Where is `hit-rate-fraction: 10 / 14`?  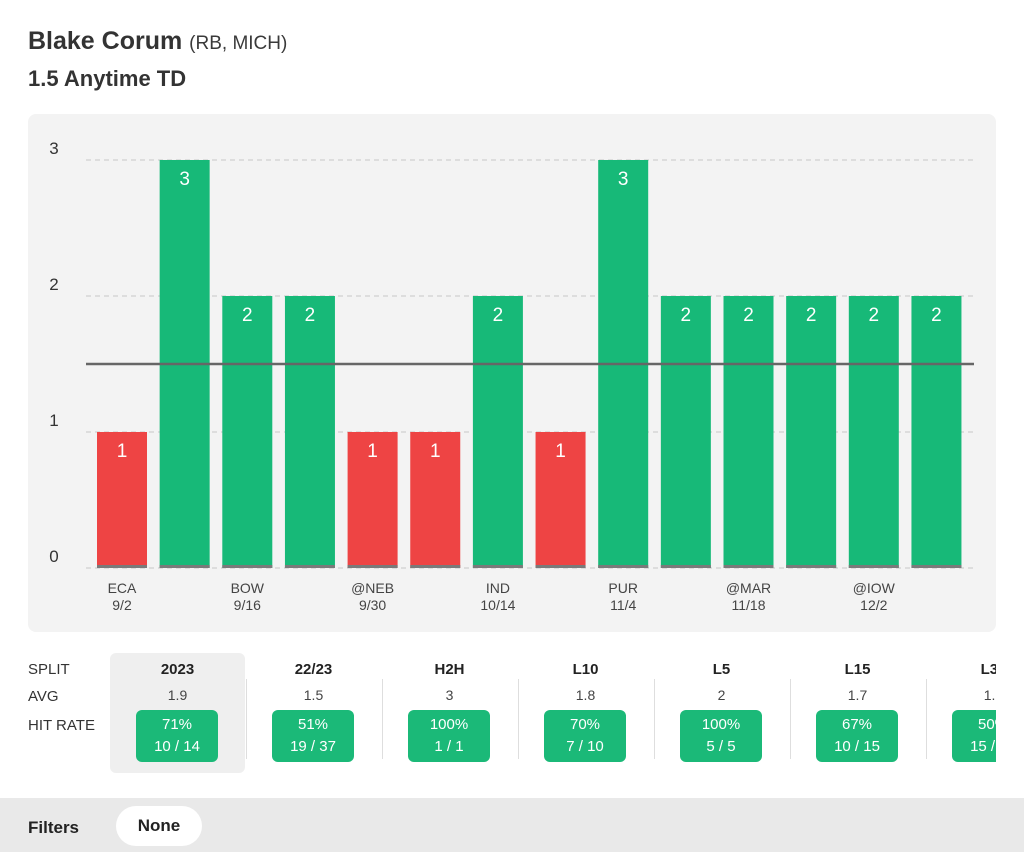 hit-rate-fraction: 10 / 14 is located at coordinates (177, 746).